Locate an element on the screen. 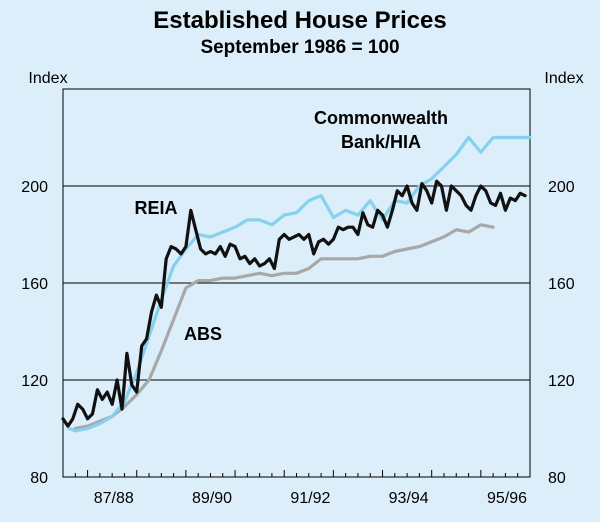  ytick-label-left: 80 is located at coordinates (39, 478).